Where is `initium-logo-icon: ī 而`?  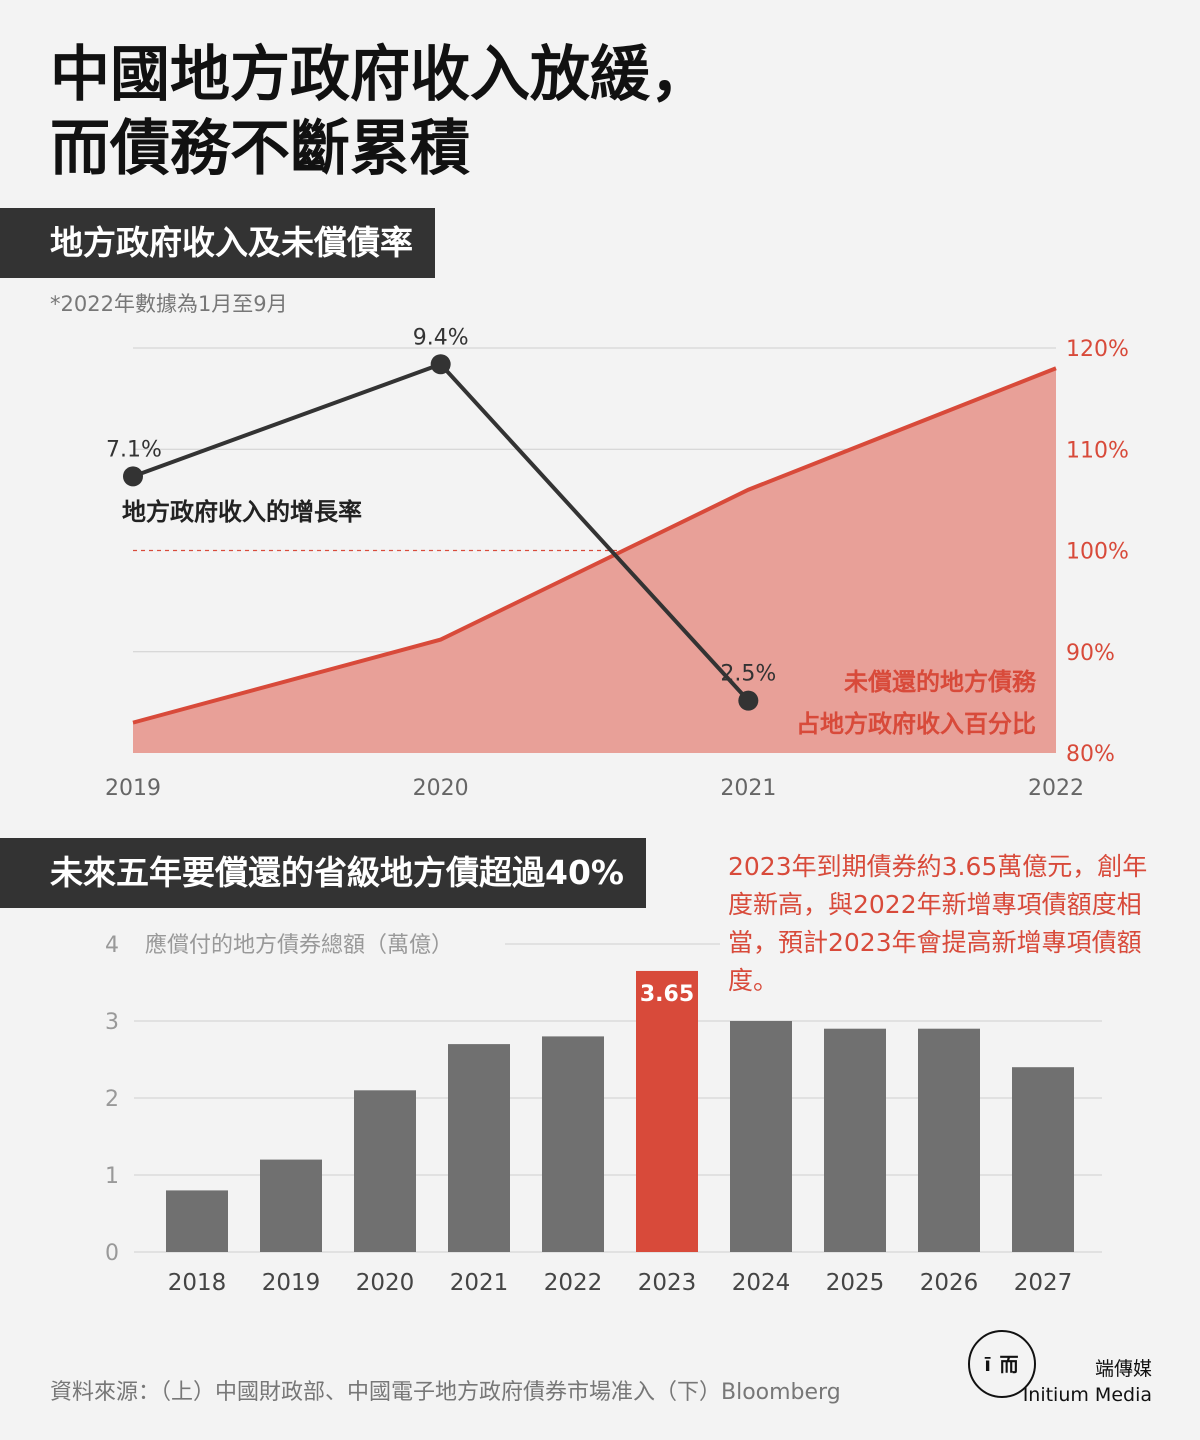 initium-logo-icon: ī 而 is located at coordinates (1002, 1364).